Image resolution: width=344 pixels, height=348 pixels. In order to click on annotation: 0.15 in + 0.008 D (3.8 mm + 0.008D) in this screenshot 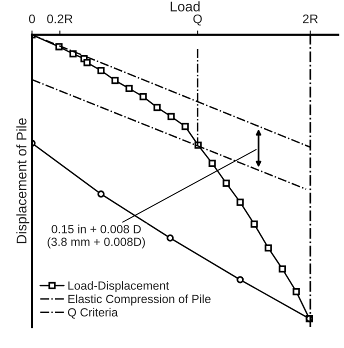, I will do `click(96, 236)`.